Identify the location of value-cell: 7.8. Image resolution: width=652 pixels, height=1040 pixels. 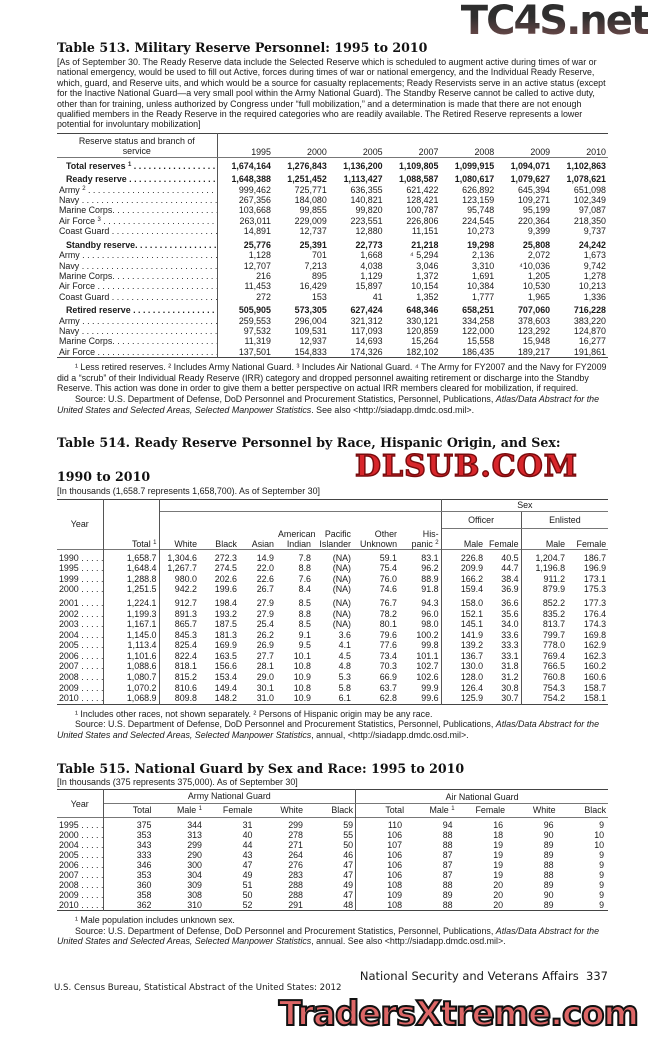
(304, 557).